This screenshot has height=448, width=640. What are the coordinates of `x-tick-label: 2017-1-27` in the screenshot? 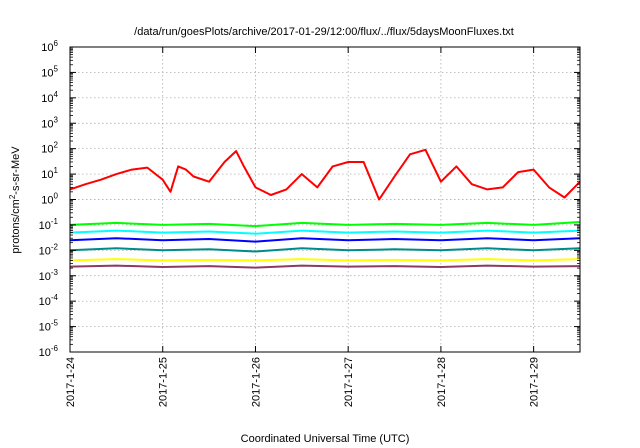 It's located at (349, 382).